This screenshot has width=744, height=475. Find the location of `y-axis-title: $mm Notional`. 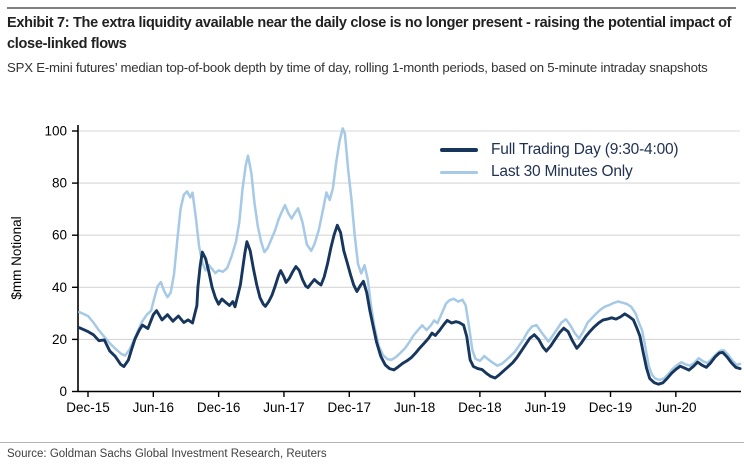

y-axis-title: $mm Notional is located at coordinates (16, 257).